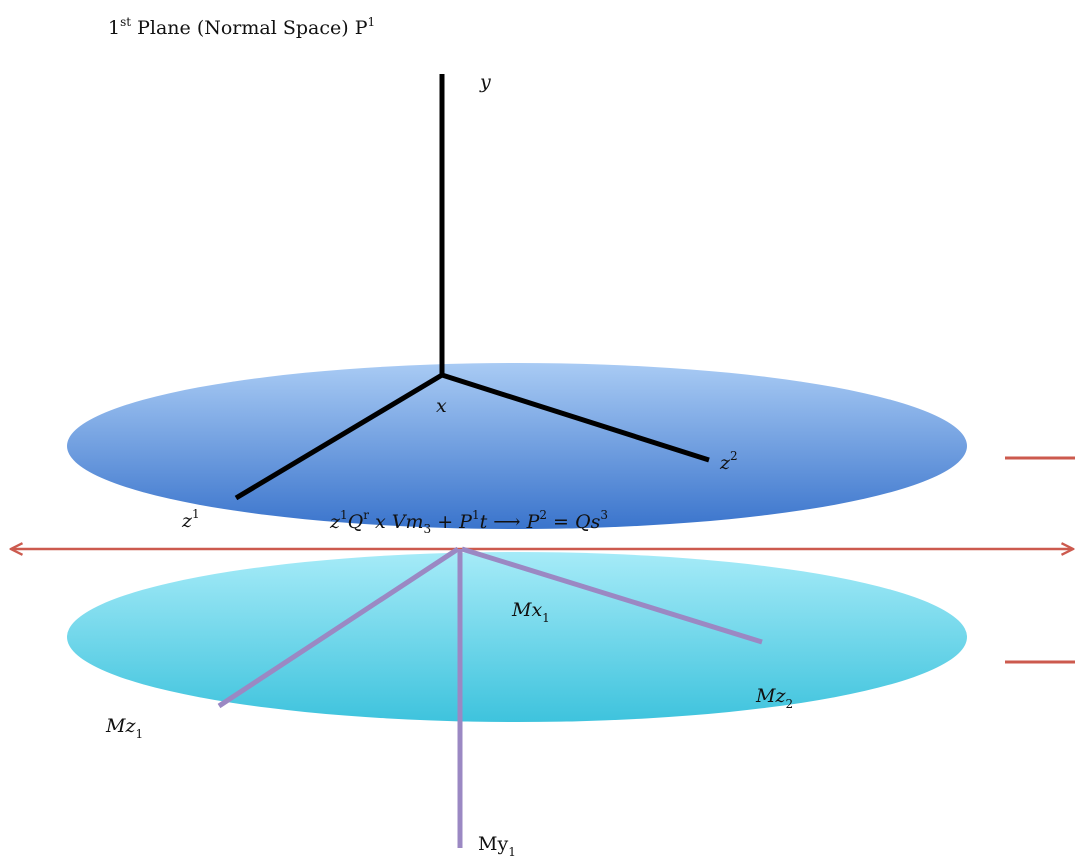 This screenshot has width=1075, height=859. I want to click on label-x: x, so click(441, 406).